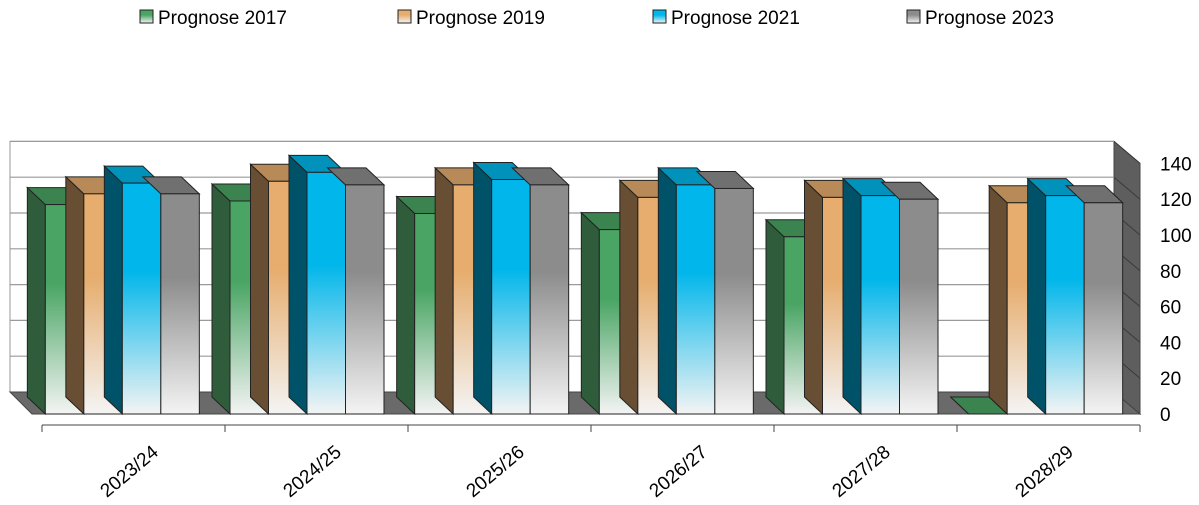  Describe the element at coordinates (735, 18) in the screenshot. I see `legend-label: Prognose 2021` at that location.